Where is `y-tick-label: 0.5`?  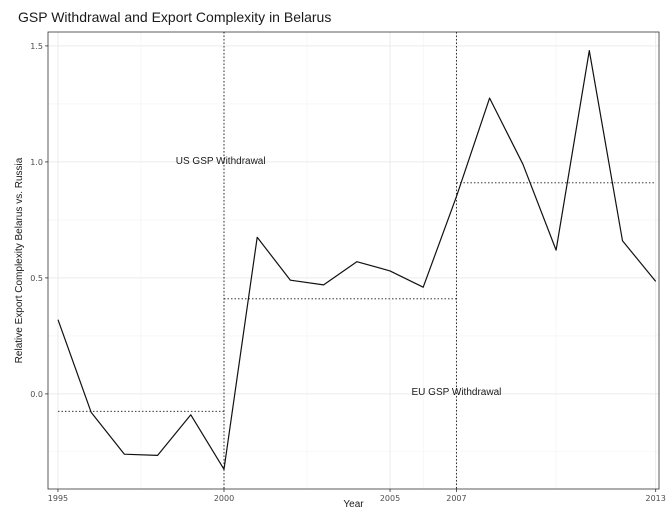 y-tick-label: 0.5 is located at coordinates (36, 278).